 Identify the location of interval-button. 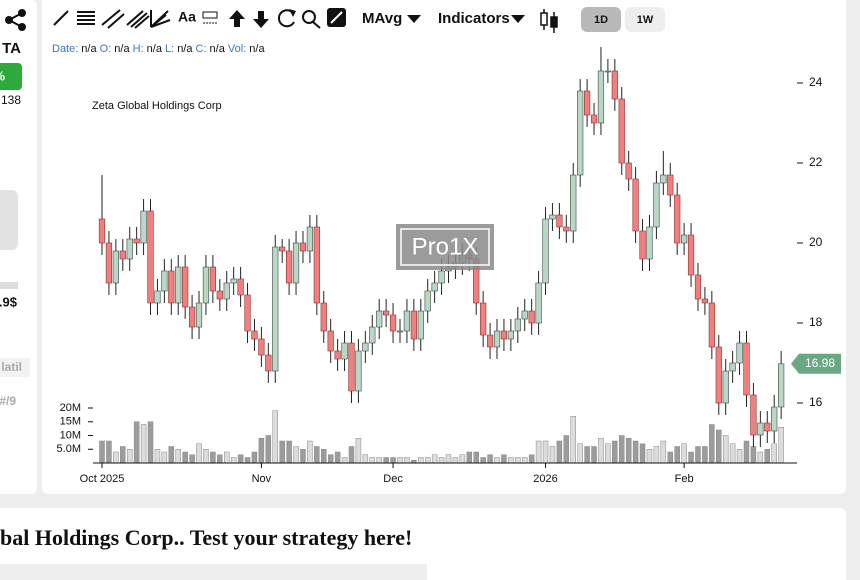
(645, 19).